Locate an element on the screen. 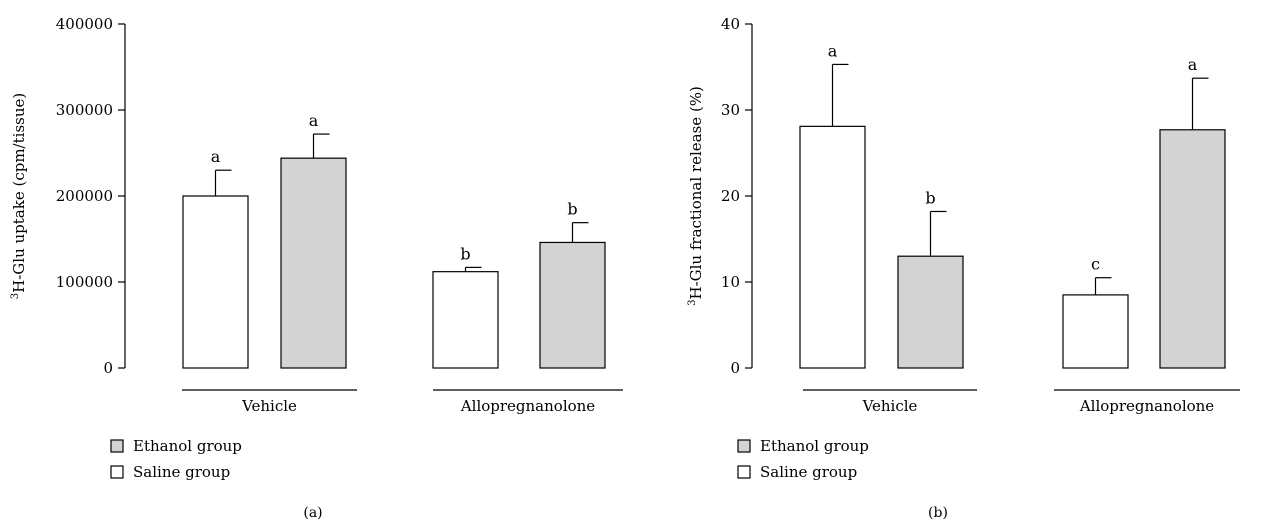  y-axis-label: 3H-Glu uptake (cpm/tissue) is located at coordinates (19, 196).